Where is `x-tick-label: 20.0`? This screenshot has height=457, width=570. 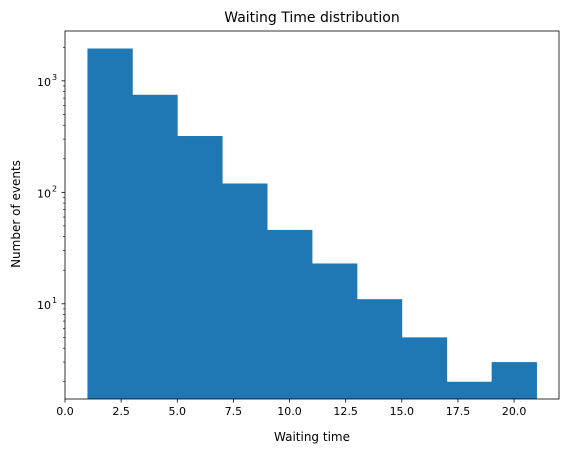
x-tick-label: 20.0 is located at coordinates (514, 411).